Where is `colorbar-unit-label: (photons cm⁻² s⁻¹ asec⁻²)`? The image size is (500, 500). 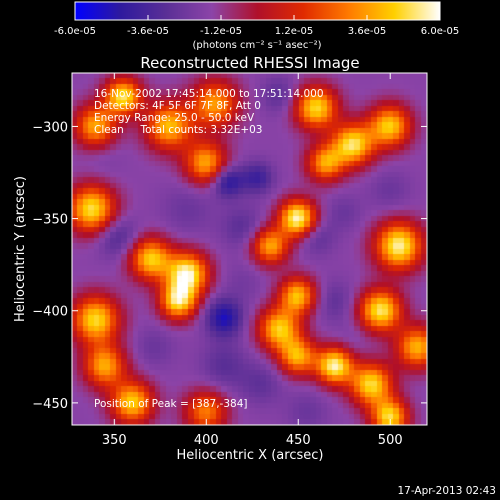 colorbar-unit-label: (photons cm⁻² s⁻¹ asec⁻²) is located at coordinates (256, 45).